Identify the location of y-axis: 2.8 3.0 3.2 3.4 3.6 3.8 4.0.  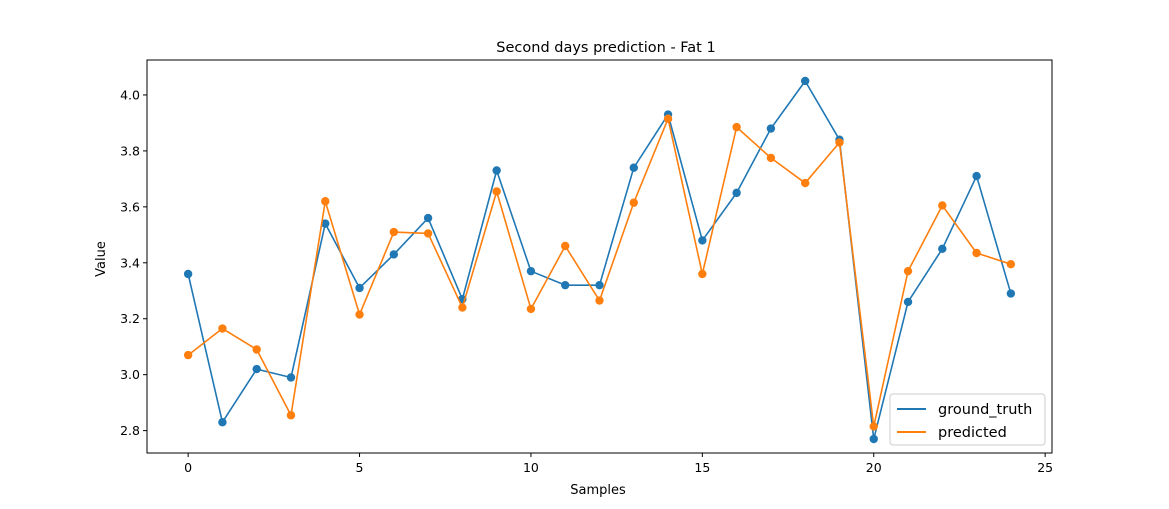
(133, 262).